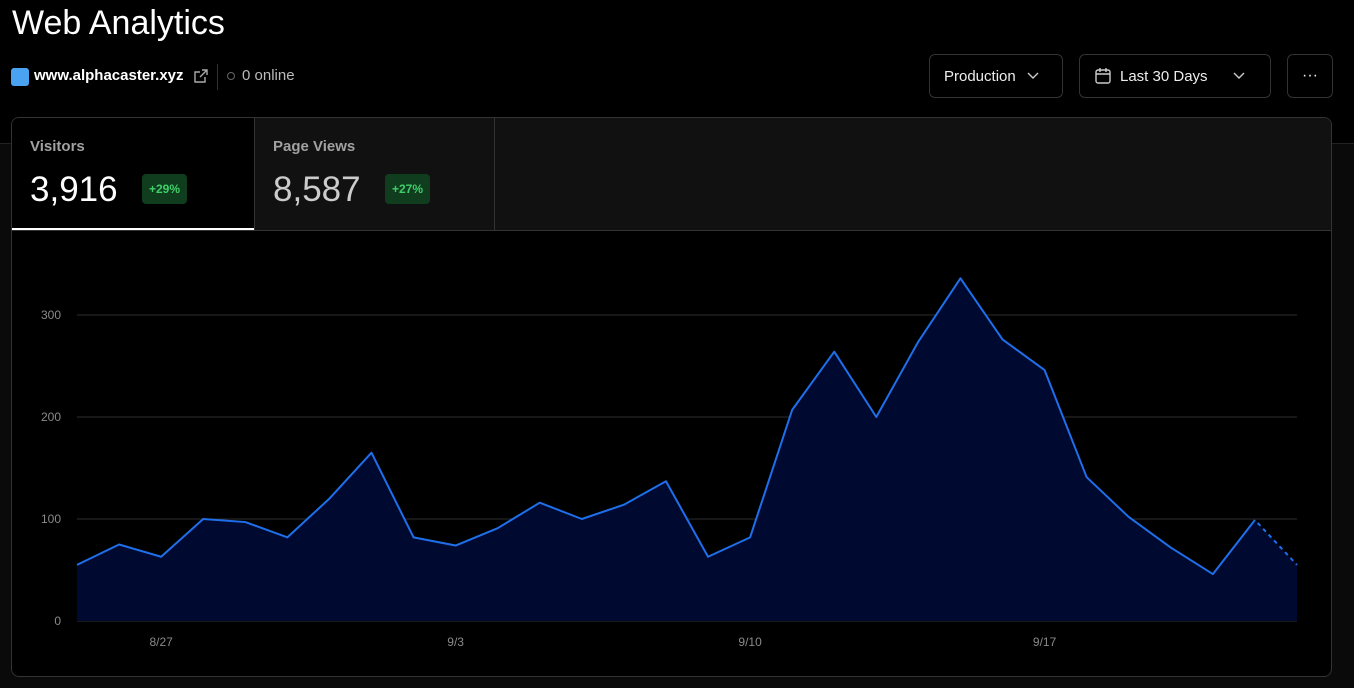 This screenshot has width=1354, height=688. What do you see at coordinates (201, 76) in the screenshot?
I see `external-icon` at bounding box center [201, 76].